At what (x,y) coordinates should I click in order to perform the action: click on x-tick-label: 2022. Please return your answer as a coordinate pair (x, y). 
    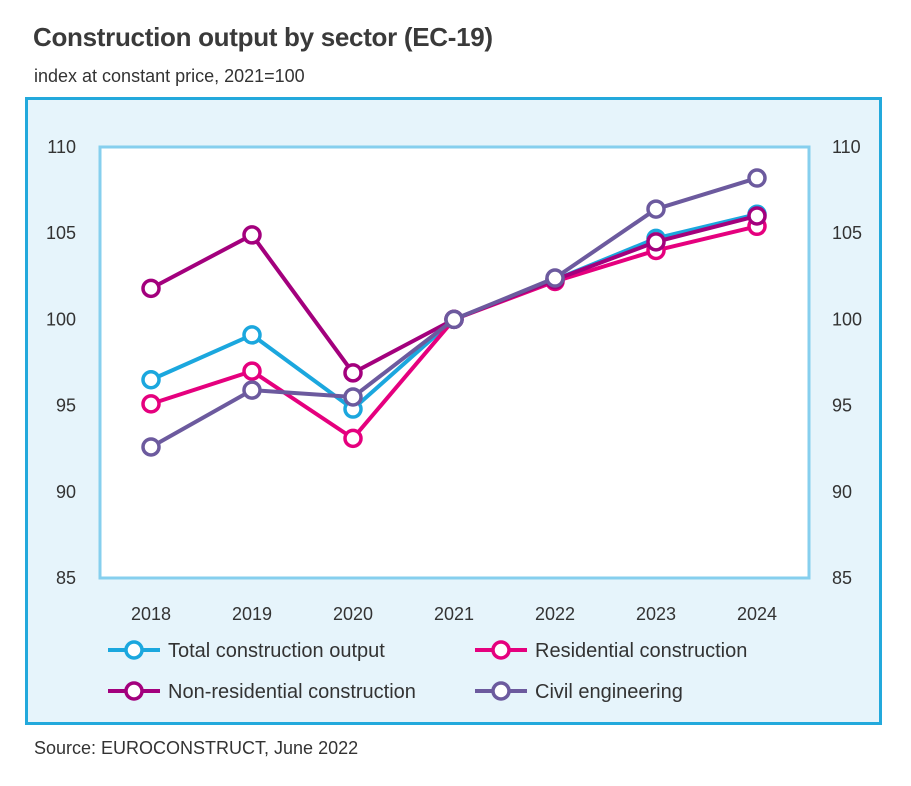
    Looking at the image, I should click on (555, 614).